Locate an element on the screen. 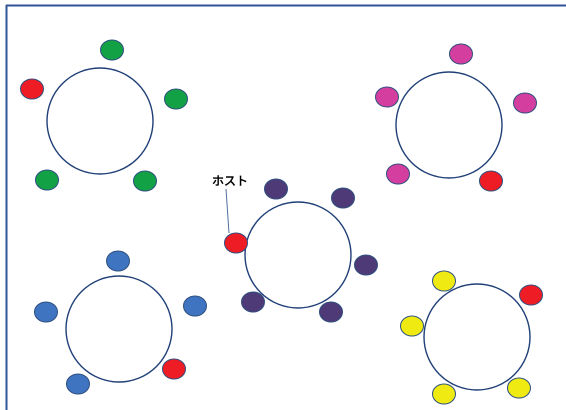 The image size is (566, 410). table-purple is located at coordinates (301, 250).